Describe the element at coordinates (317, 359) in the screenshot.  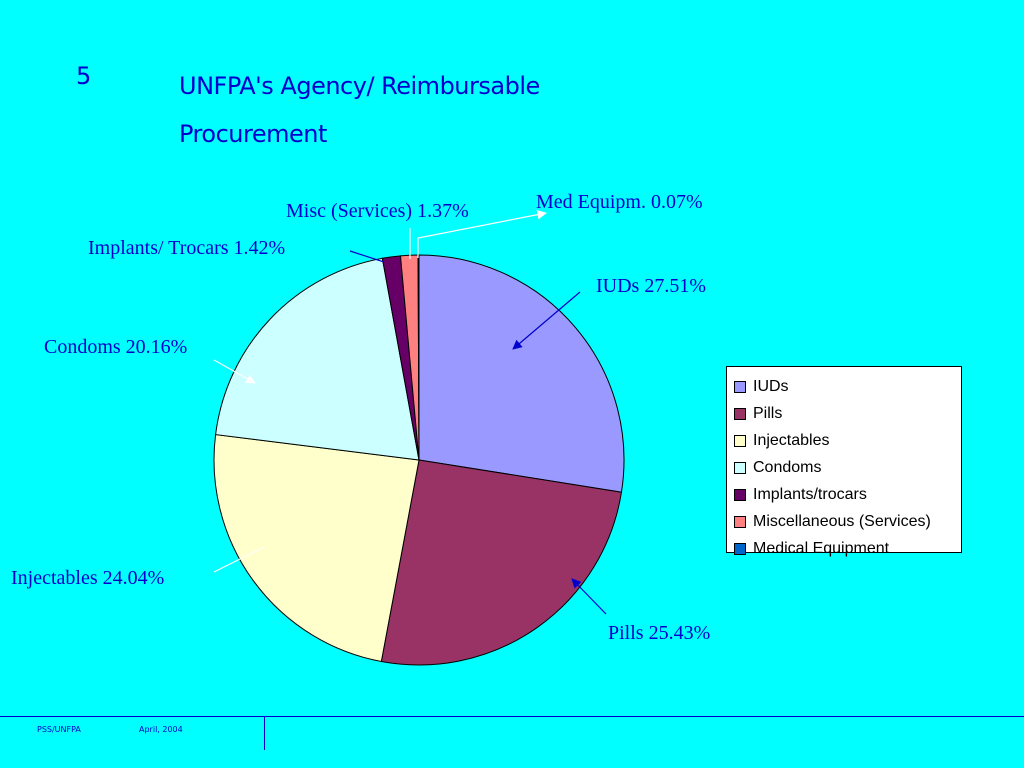
I see `pie-slice-condoms` at that location.